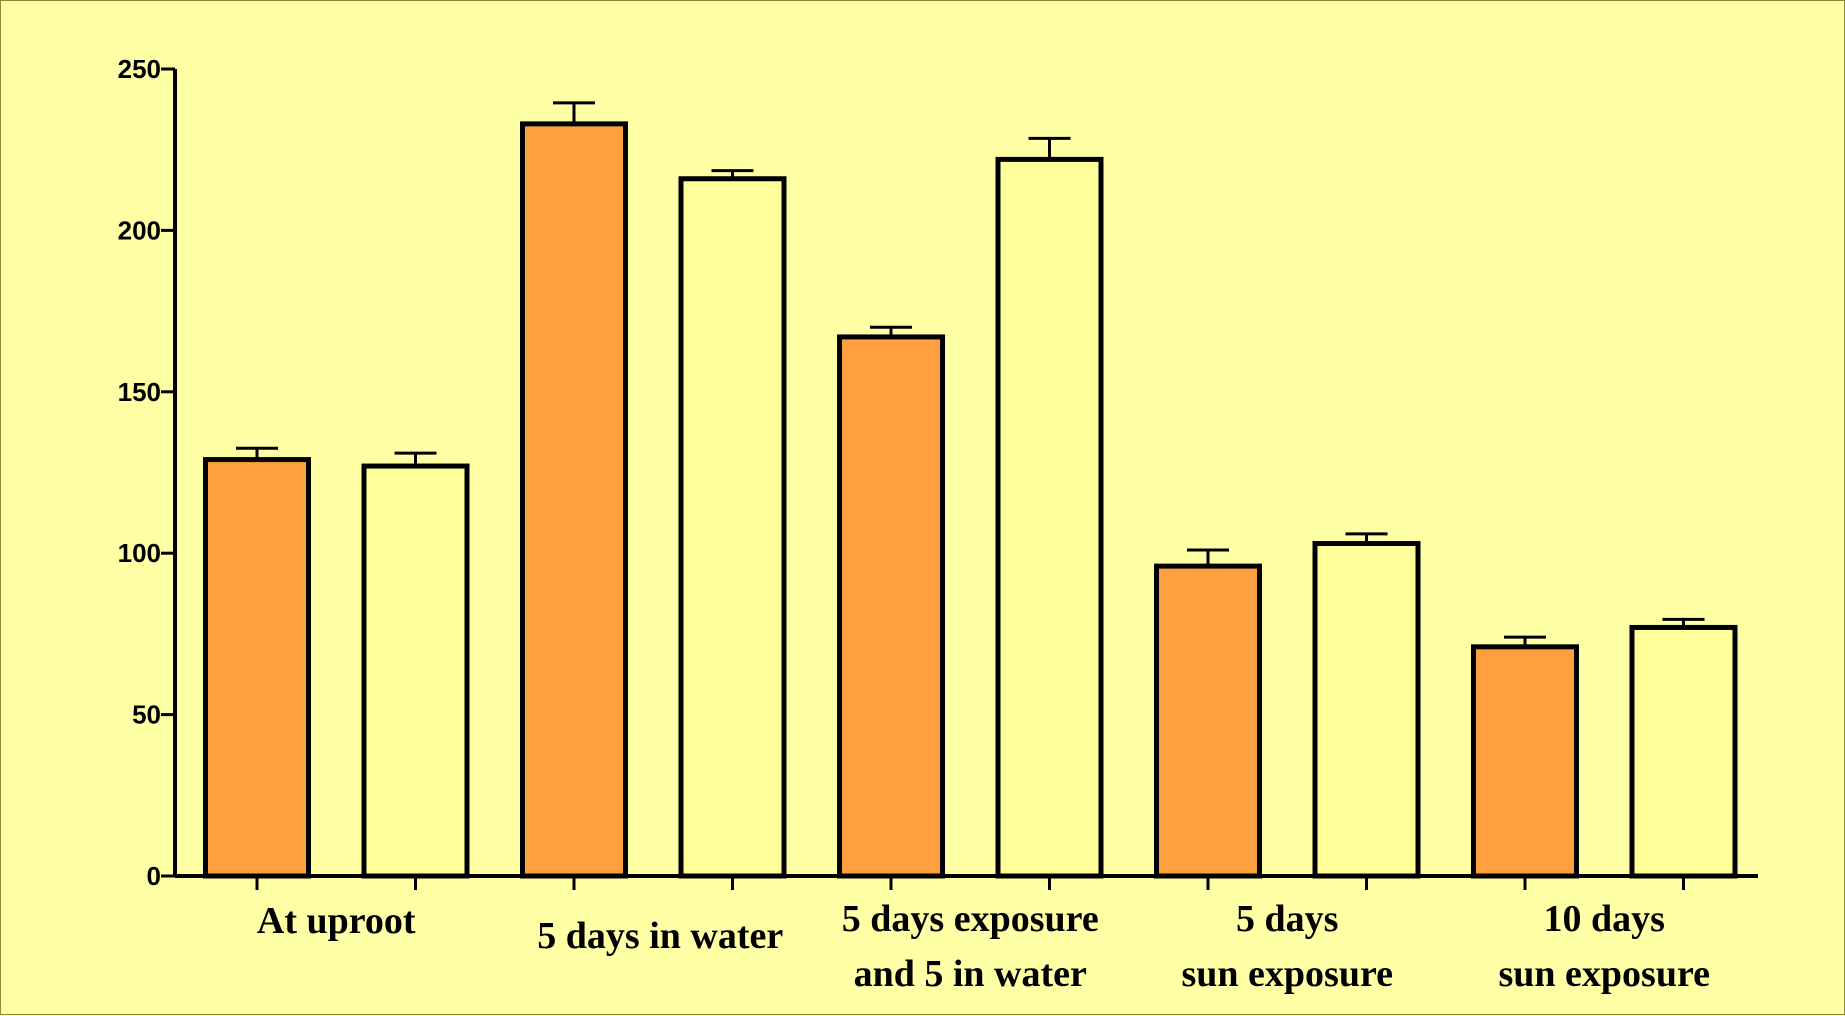 This screenshot has height=1016, width=1845. I want to click on x-ticks-layer, so click(970, 883).